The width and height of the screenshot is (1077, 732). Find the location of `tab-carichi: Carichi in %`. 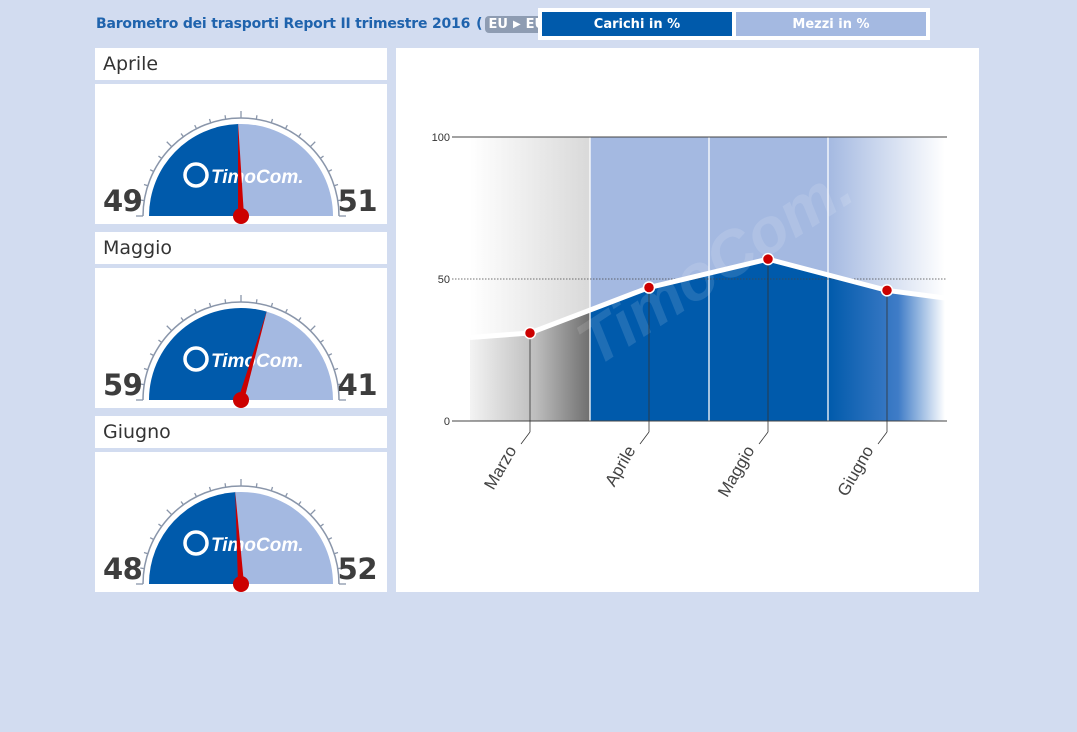

tab-carichi: Carichi in % is located at coordinates (637, 24).